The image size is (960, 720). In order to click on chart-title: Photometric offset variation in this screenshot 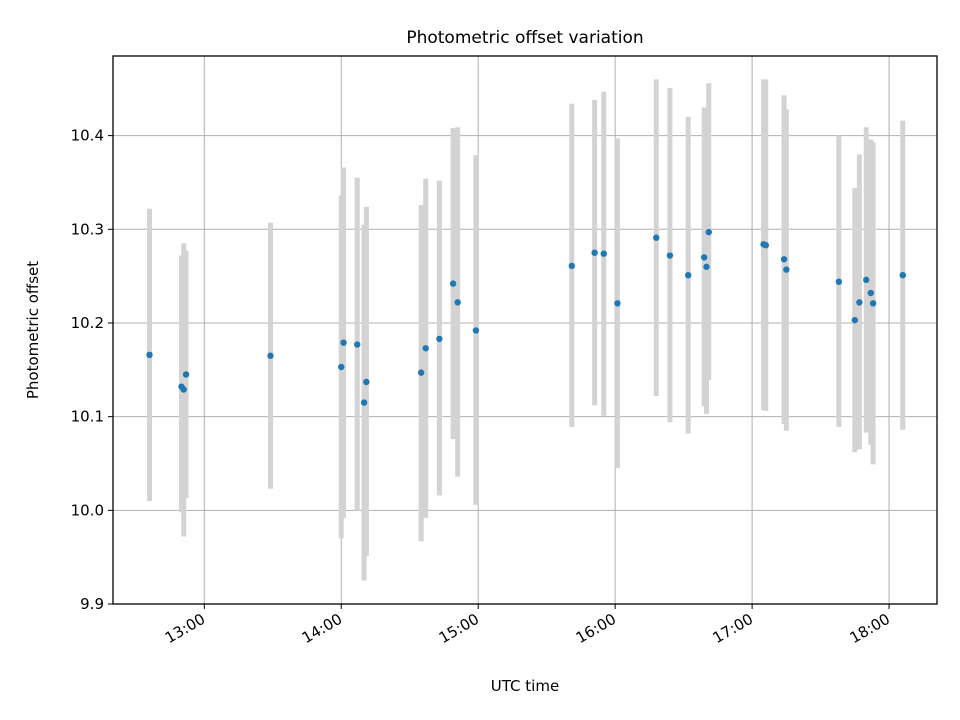, I will do `click(524, 38)`.